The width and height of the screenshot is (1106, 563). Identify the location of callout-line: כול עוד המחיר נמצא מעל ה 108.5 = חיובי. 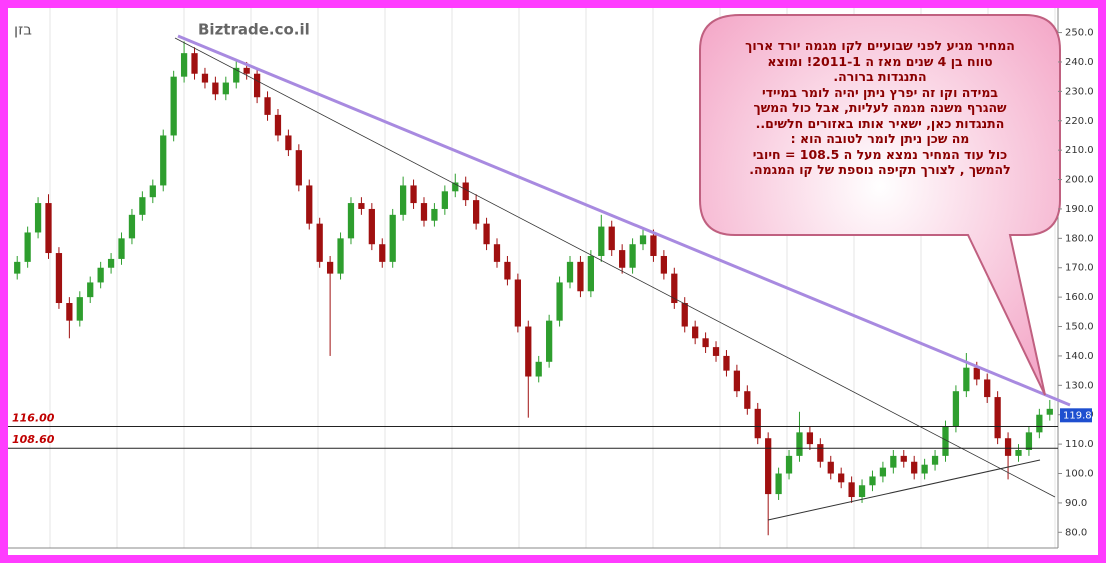
(880, 154).